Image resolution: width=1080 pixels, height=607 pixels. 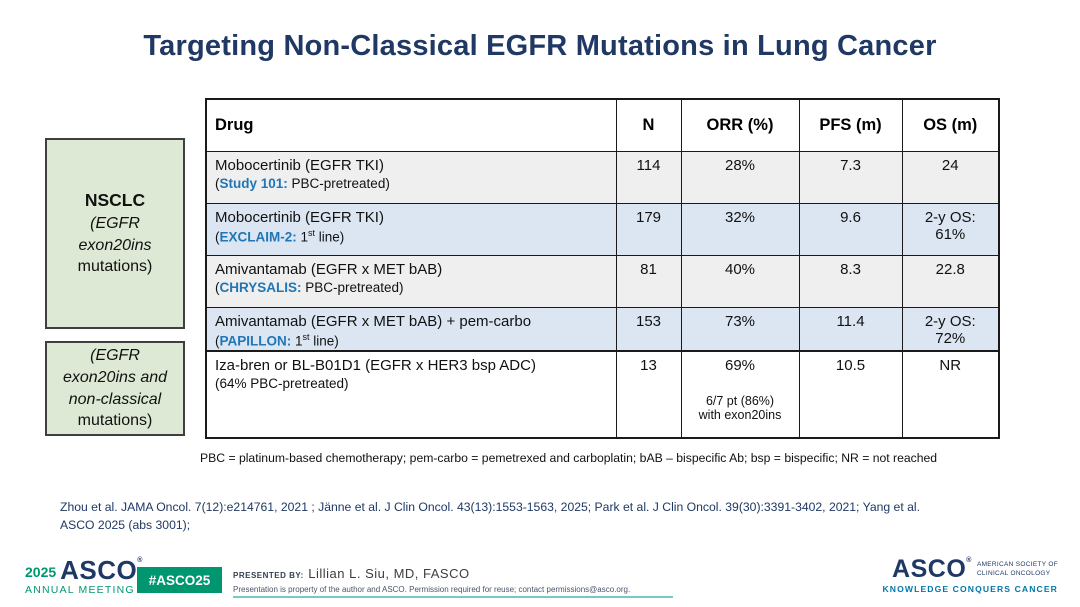 I want to click on table-header-row: Drug N ORR (%) PFS (m) OS (m), so click(x=602, y=125).